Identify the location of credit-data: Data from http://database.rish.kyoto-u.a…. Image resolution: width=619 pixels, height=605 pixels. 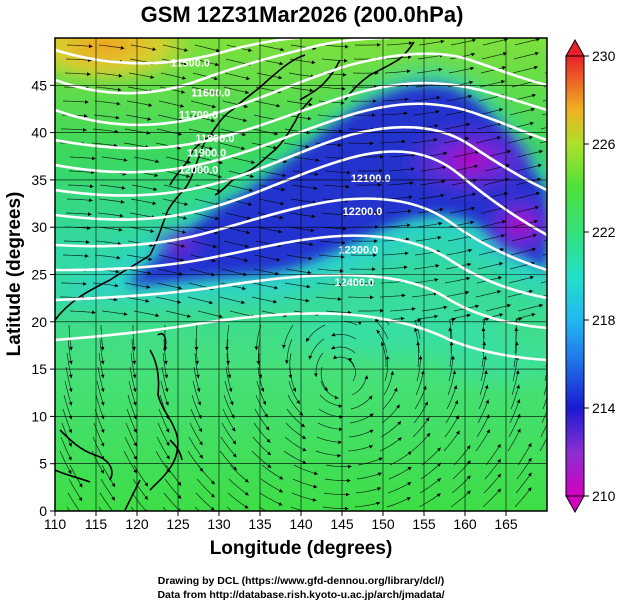
(300, 595).